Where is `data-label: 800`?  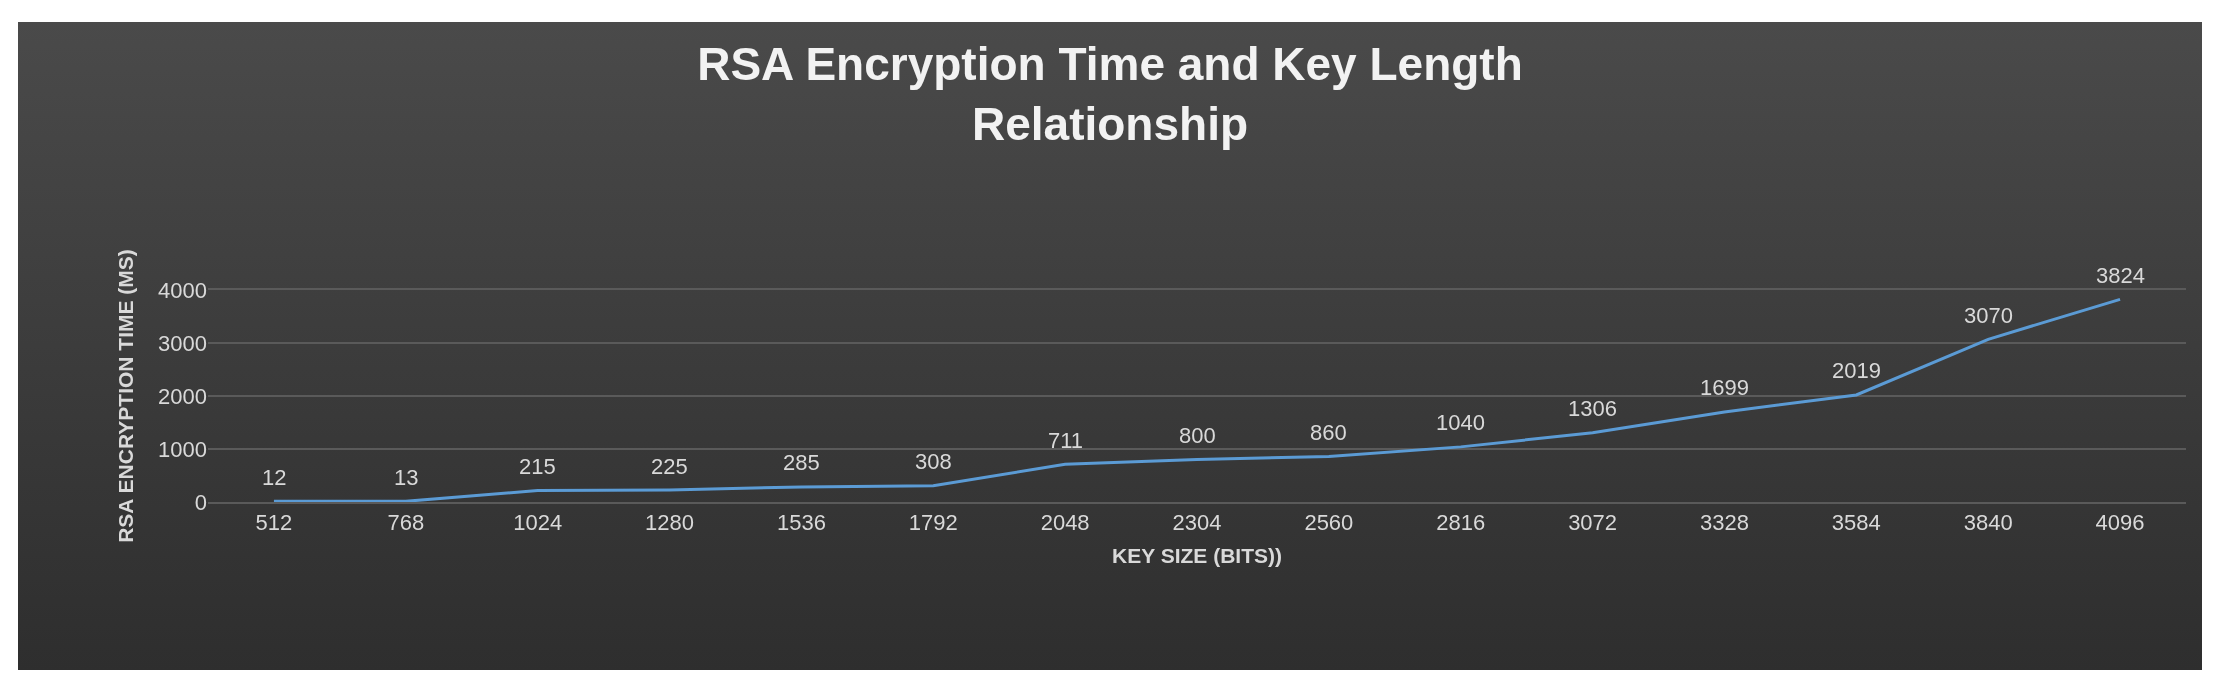 data-label: 800 is located at coordinates (1197, 435).